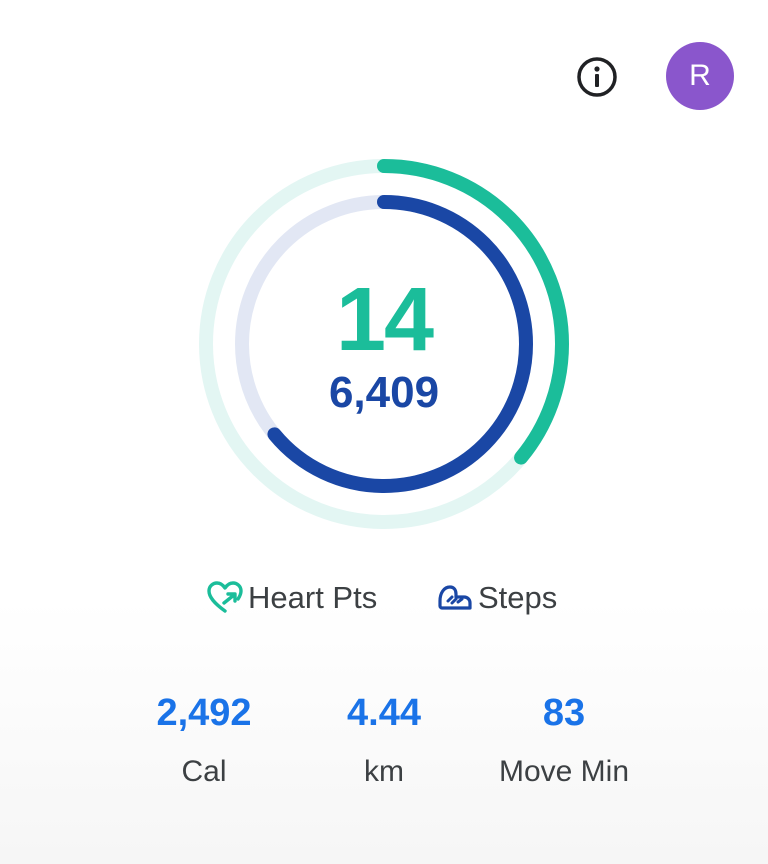  What do you see at coordinates (384, 320) in the screenshot?
I see `heart-points-value: 14` at bounding box center [384, 320].